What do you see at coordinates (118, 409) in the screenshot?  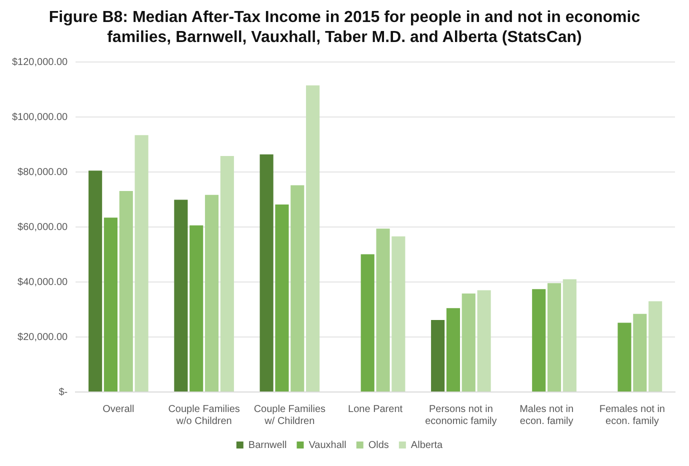 I see `x-tick-label: Overall` at bounding box center [118, 409].